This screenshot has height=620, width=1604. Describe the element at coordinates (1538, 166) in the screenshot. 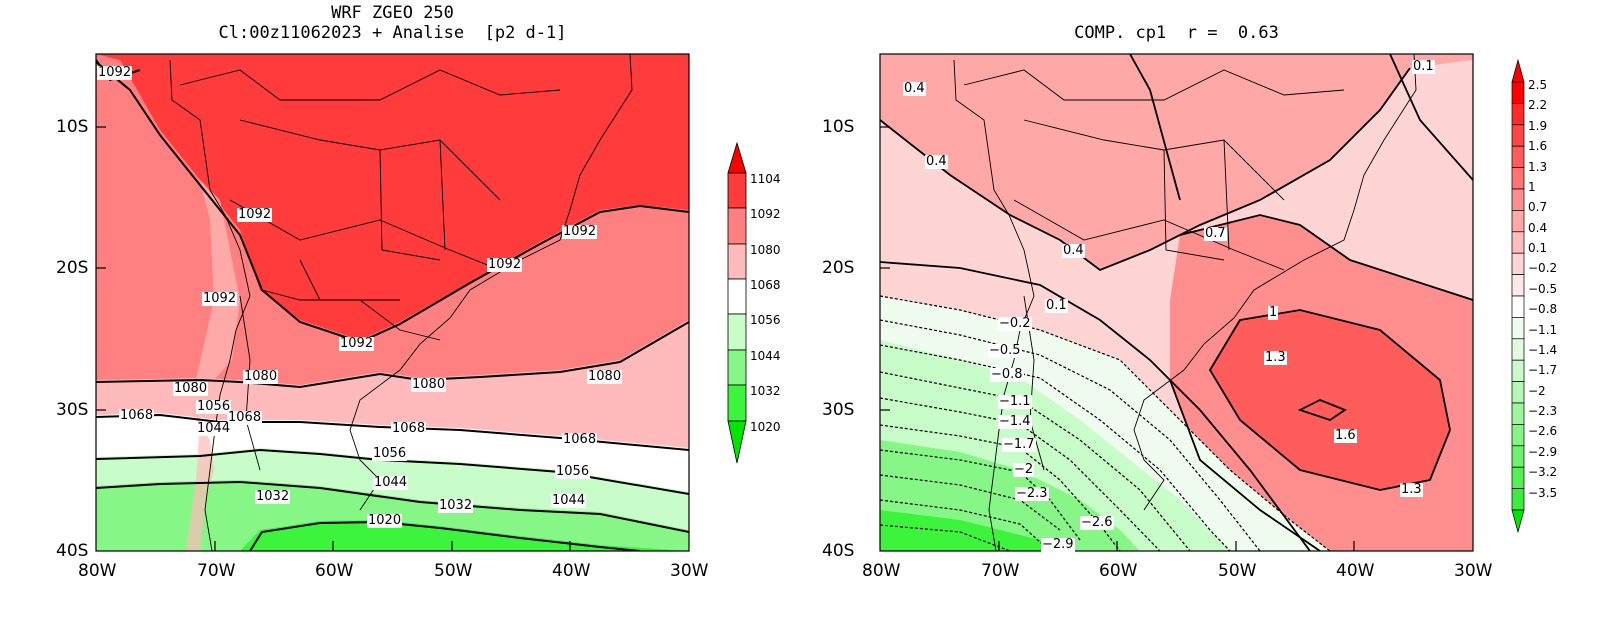

I see `right-cb-label: 1.3` at that location.